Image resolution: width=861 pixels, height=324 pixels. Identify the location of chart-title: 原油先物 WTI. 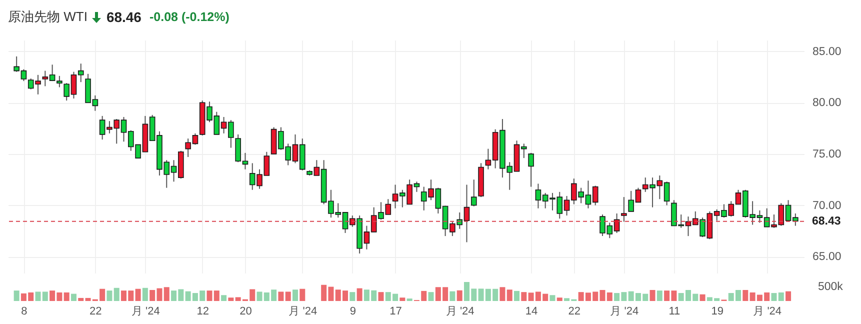
(48, 17).